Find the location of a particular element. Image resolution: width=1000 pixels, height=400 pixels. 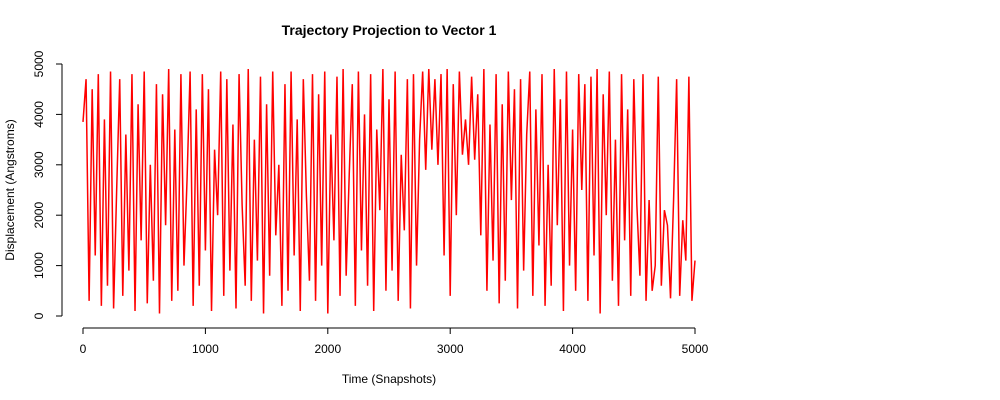

y-tick-label: 3000 is located at coordinates (39, 164).